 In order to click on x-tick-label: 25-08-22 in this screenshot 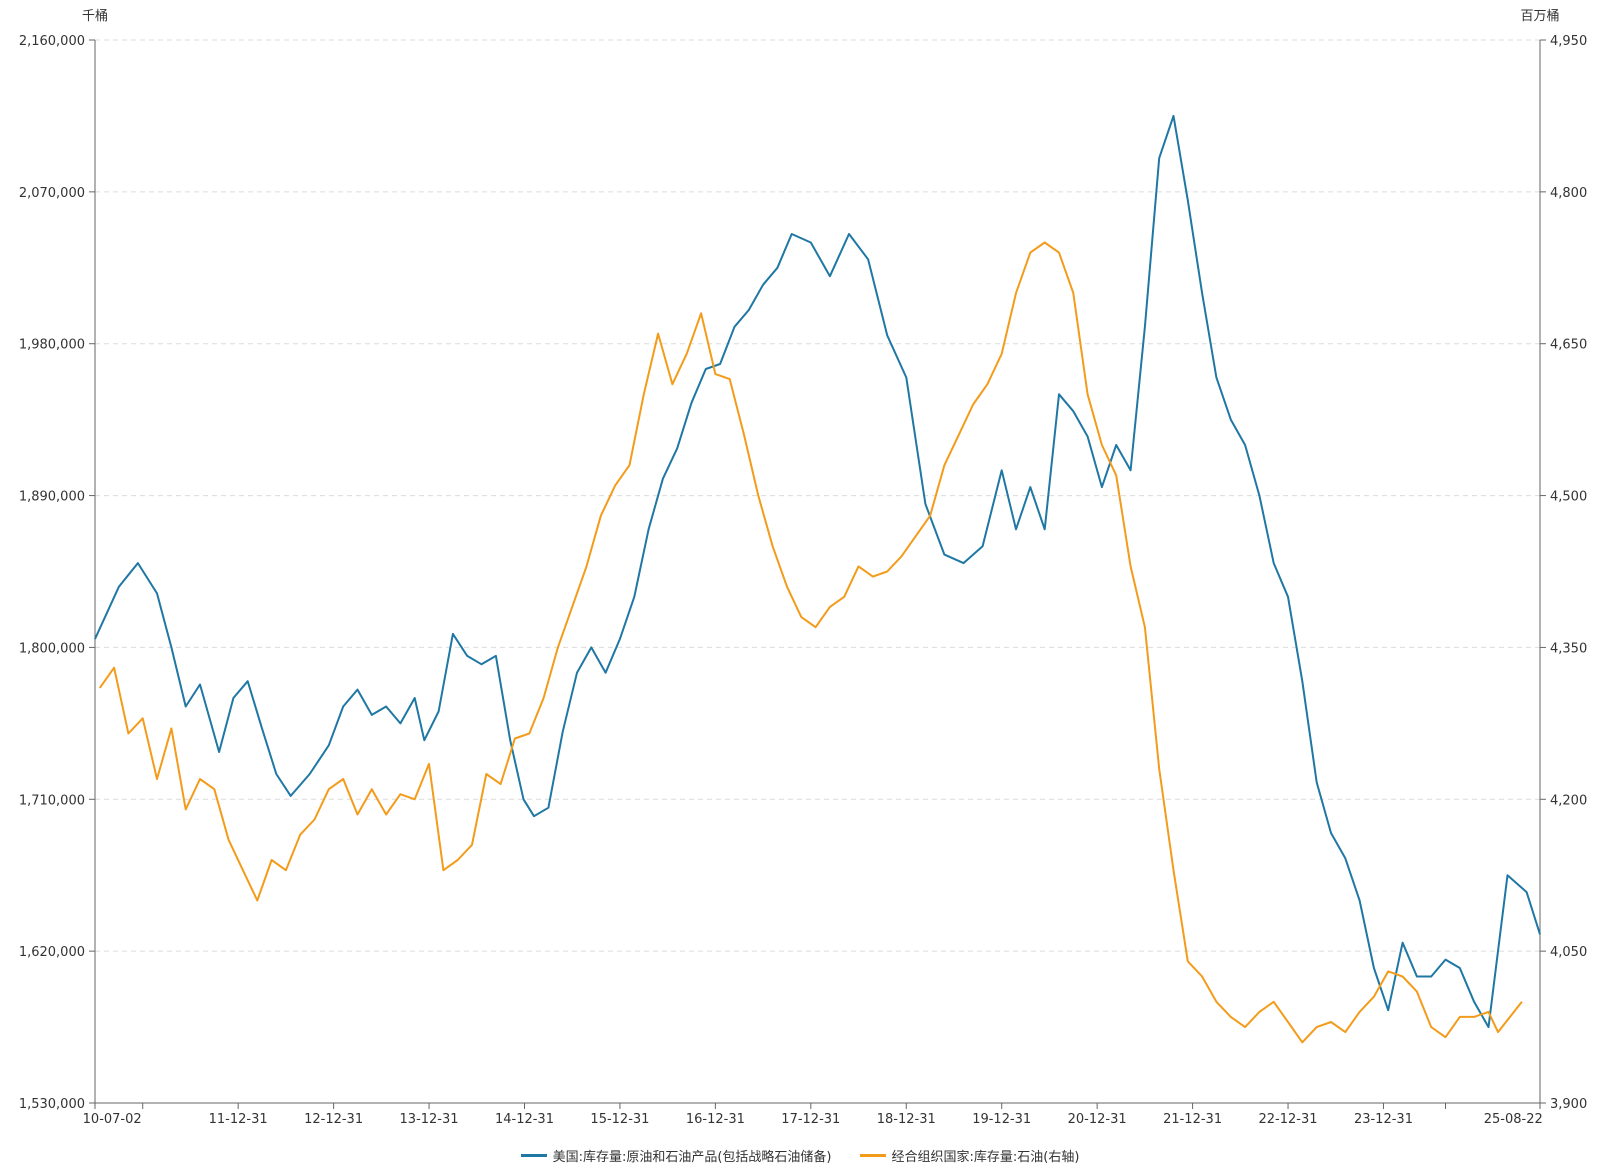, I will do `click(1513, 1119)`.